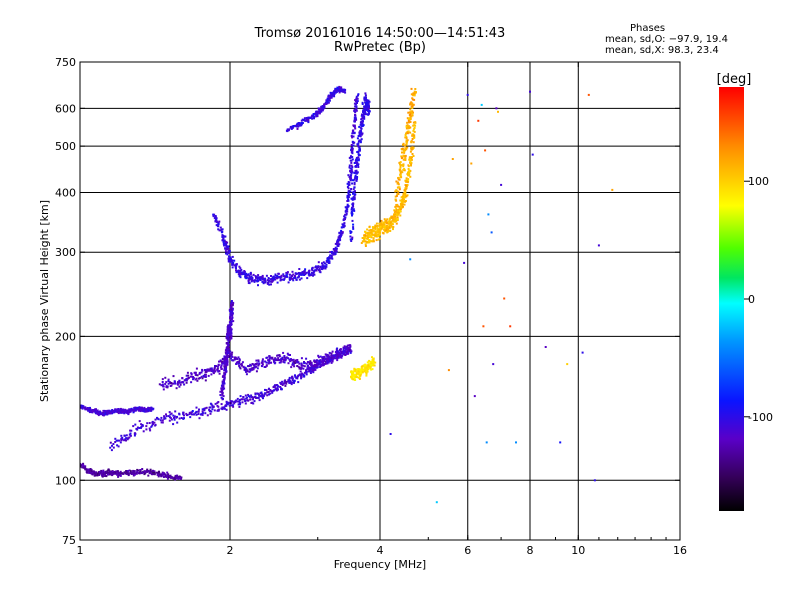 This screenshot has height=600, width=800. What do you see at coordinates (65, 108) in the screenshot?
I see `y-tick-label: 600` at bounding box center [65, 108].